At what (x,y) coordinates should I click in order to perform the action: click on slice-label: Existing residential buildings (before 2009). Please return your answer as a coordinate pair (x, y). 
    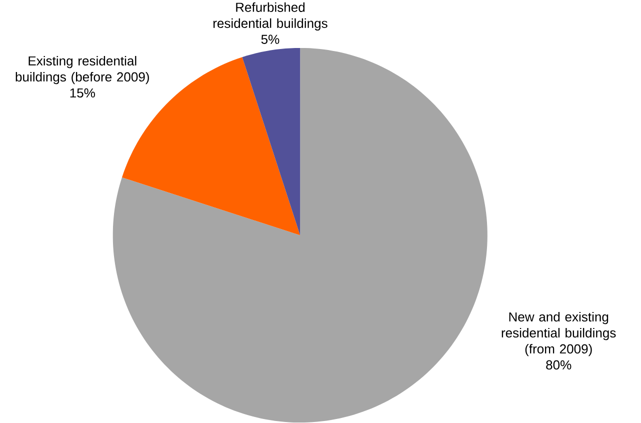
    Looking at the image, I should click on (82, 70).